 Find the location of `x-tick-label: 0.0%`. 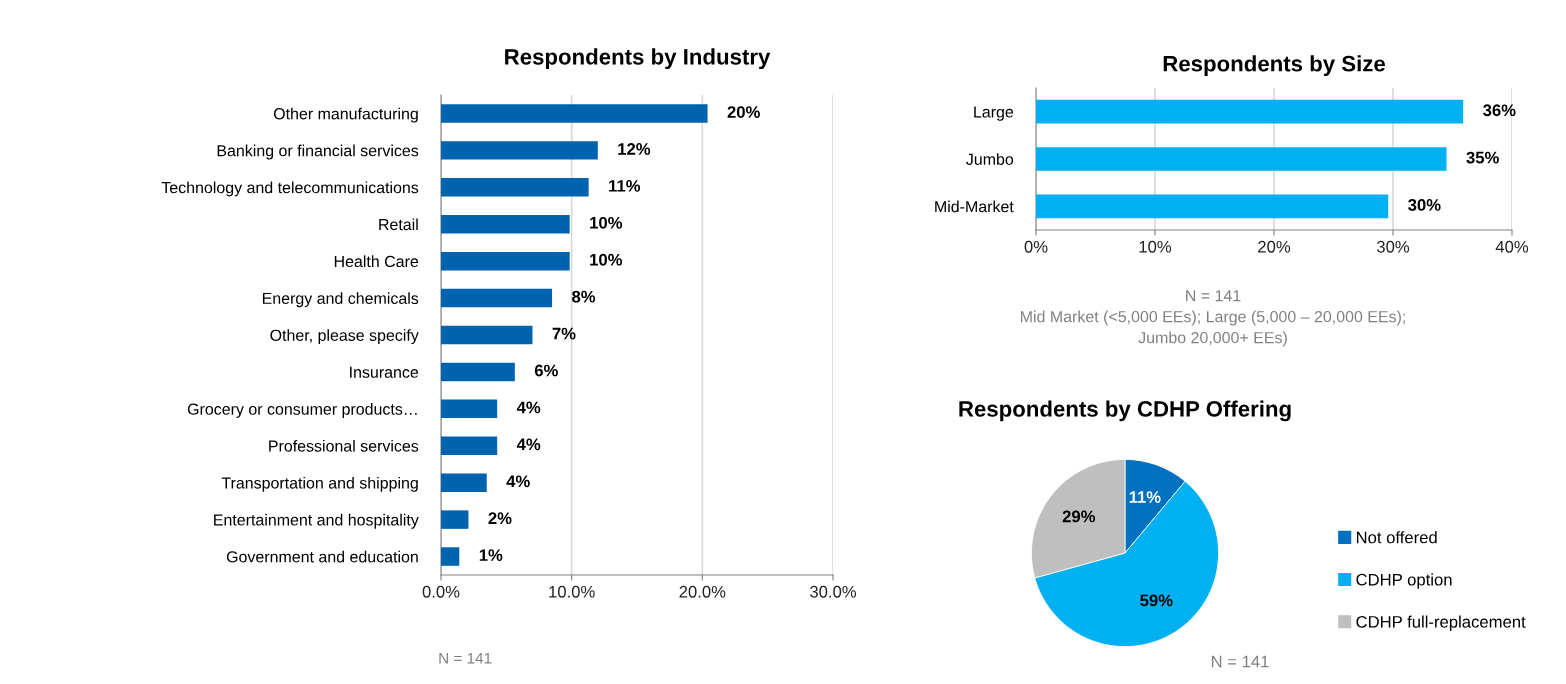

x-tick-label: 0.0% is located at coordinates (441, 591).